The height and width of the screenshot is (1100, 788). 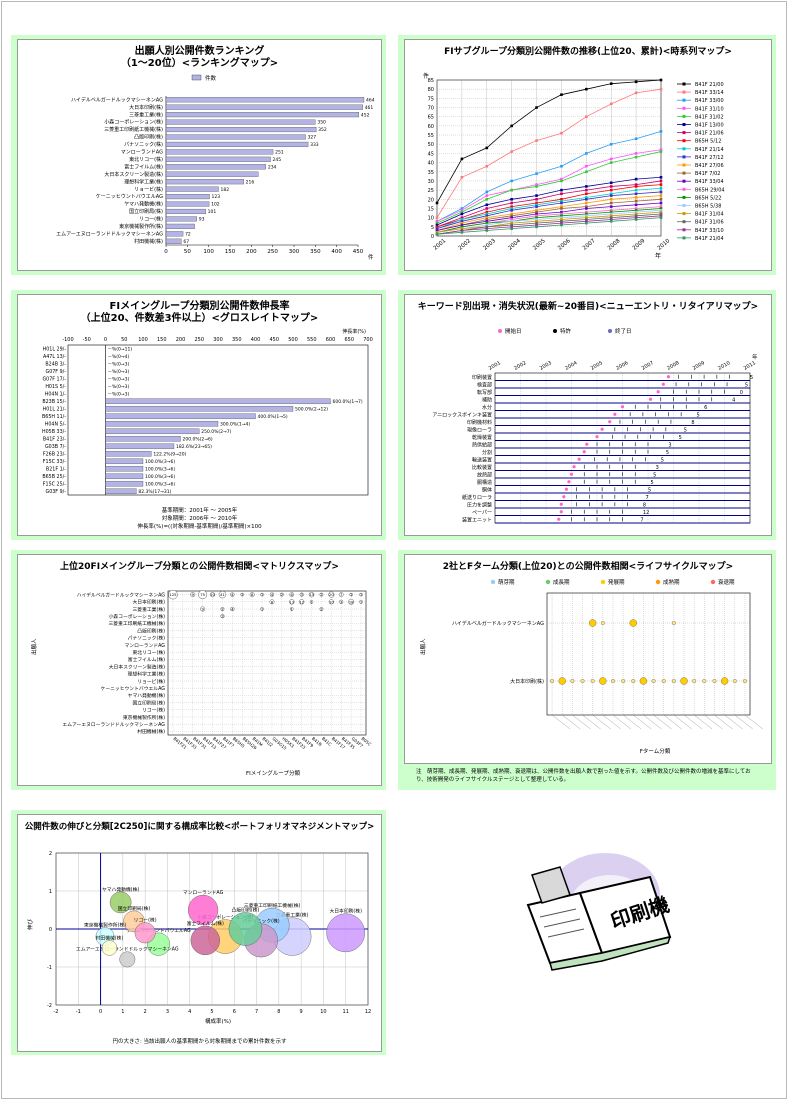 I want to click on matrix-value: 10, so click(x=212, y=594).